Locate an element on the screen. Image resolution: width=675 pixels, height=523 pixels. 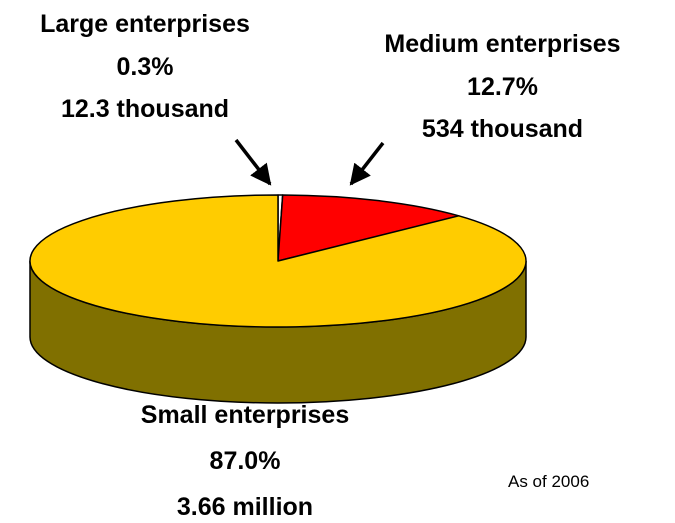
large-enterprises-label: Large enterprises 0.3% 12.3 thousand is located at coordinates (145, 67).